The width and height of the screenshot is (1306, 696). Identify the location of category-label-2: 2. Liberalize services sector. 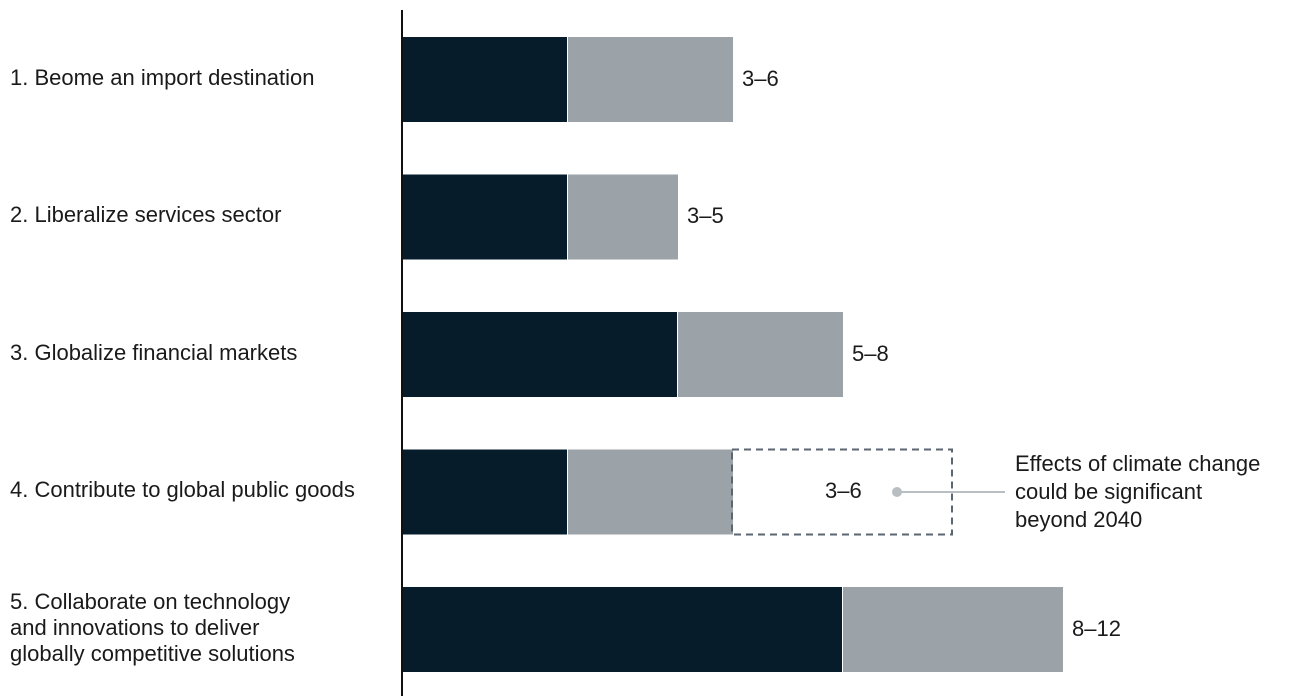
(146, 214).